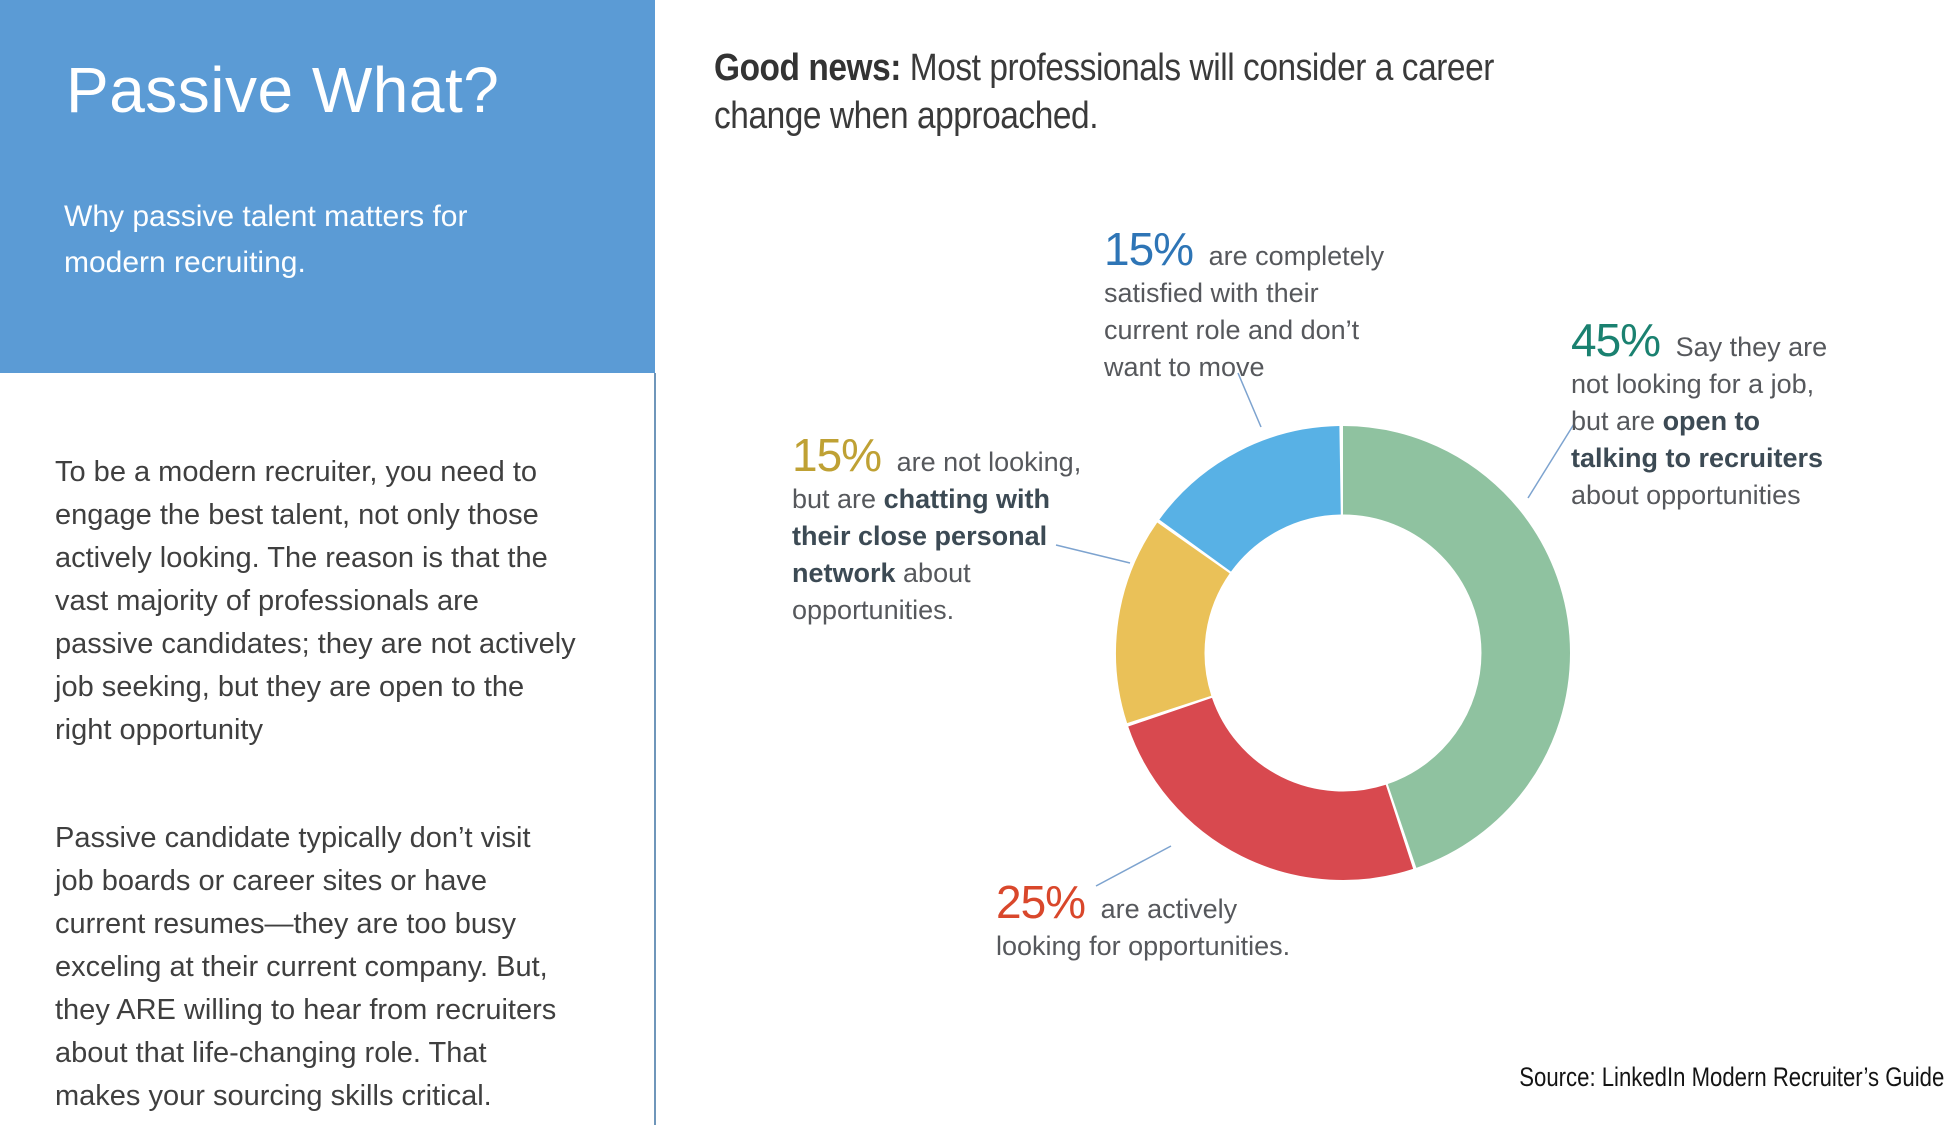 This screenshot has width=1958, height=1127. I want to click on annotation-text: are completely, so click(1293, 256).